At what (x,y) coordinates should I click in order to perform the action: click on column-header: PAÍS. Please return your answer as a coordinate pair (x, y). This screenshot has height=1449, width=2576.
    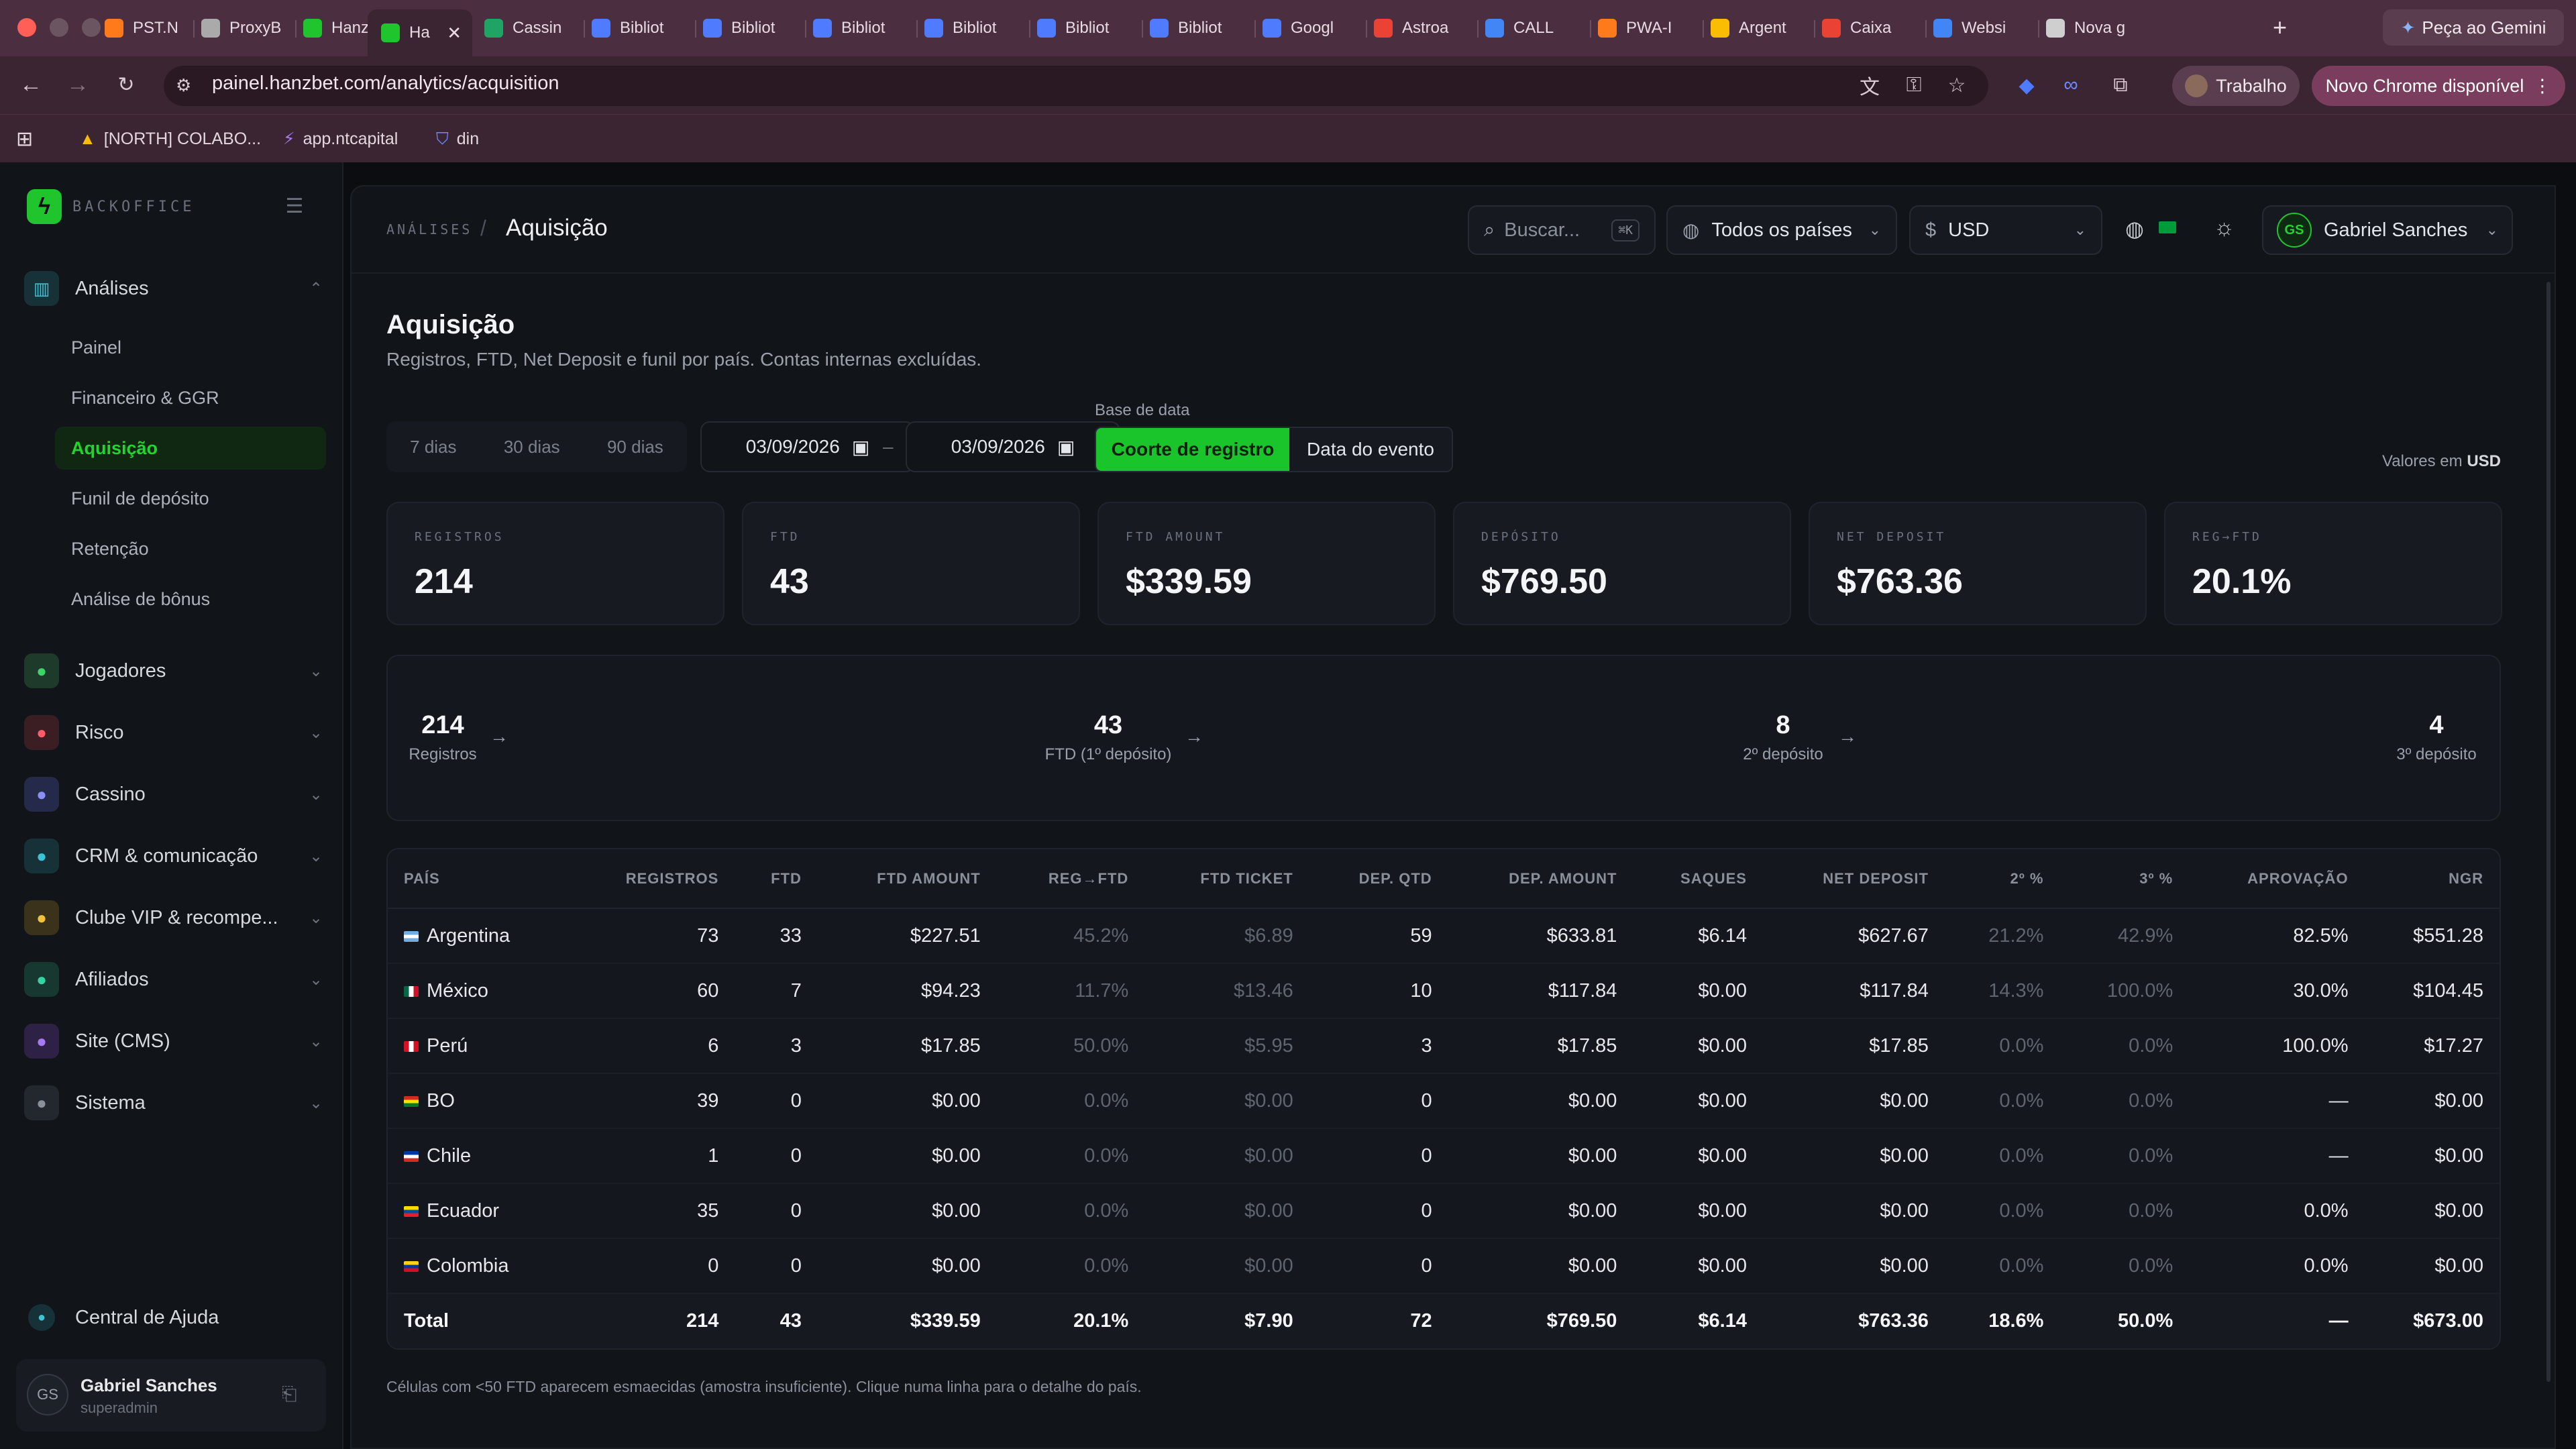
    Looking at the image, I should click on (479, 879).